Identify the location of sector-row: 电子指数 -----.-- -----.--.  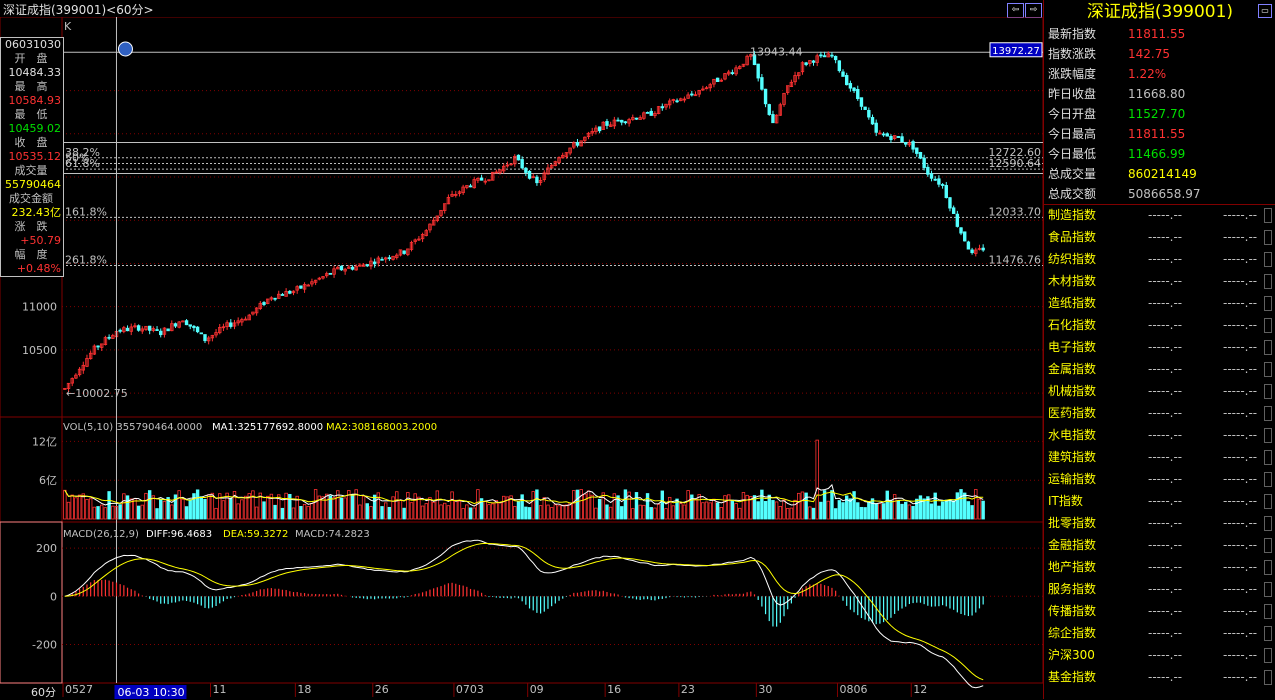
(1160, 347).